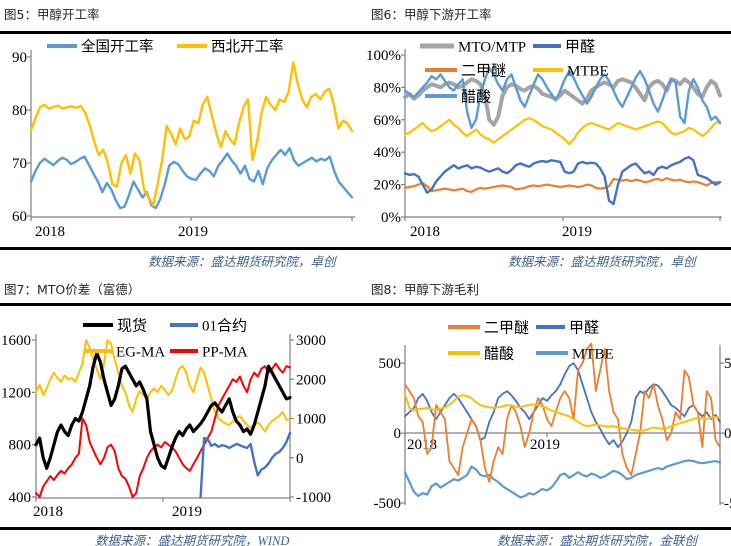  I want to click on legend-label: 西北开工率, so click(247, 47).